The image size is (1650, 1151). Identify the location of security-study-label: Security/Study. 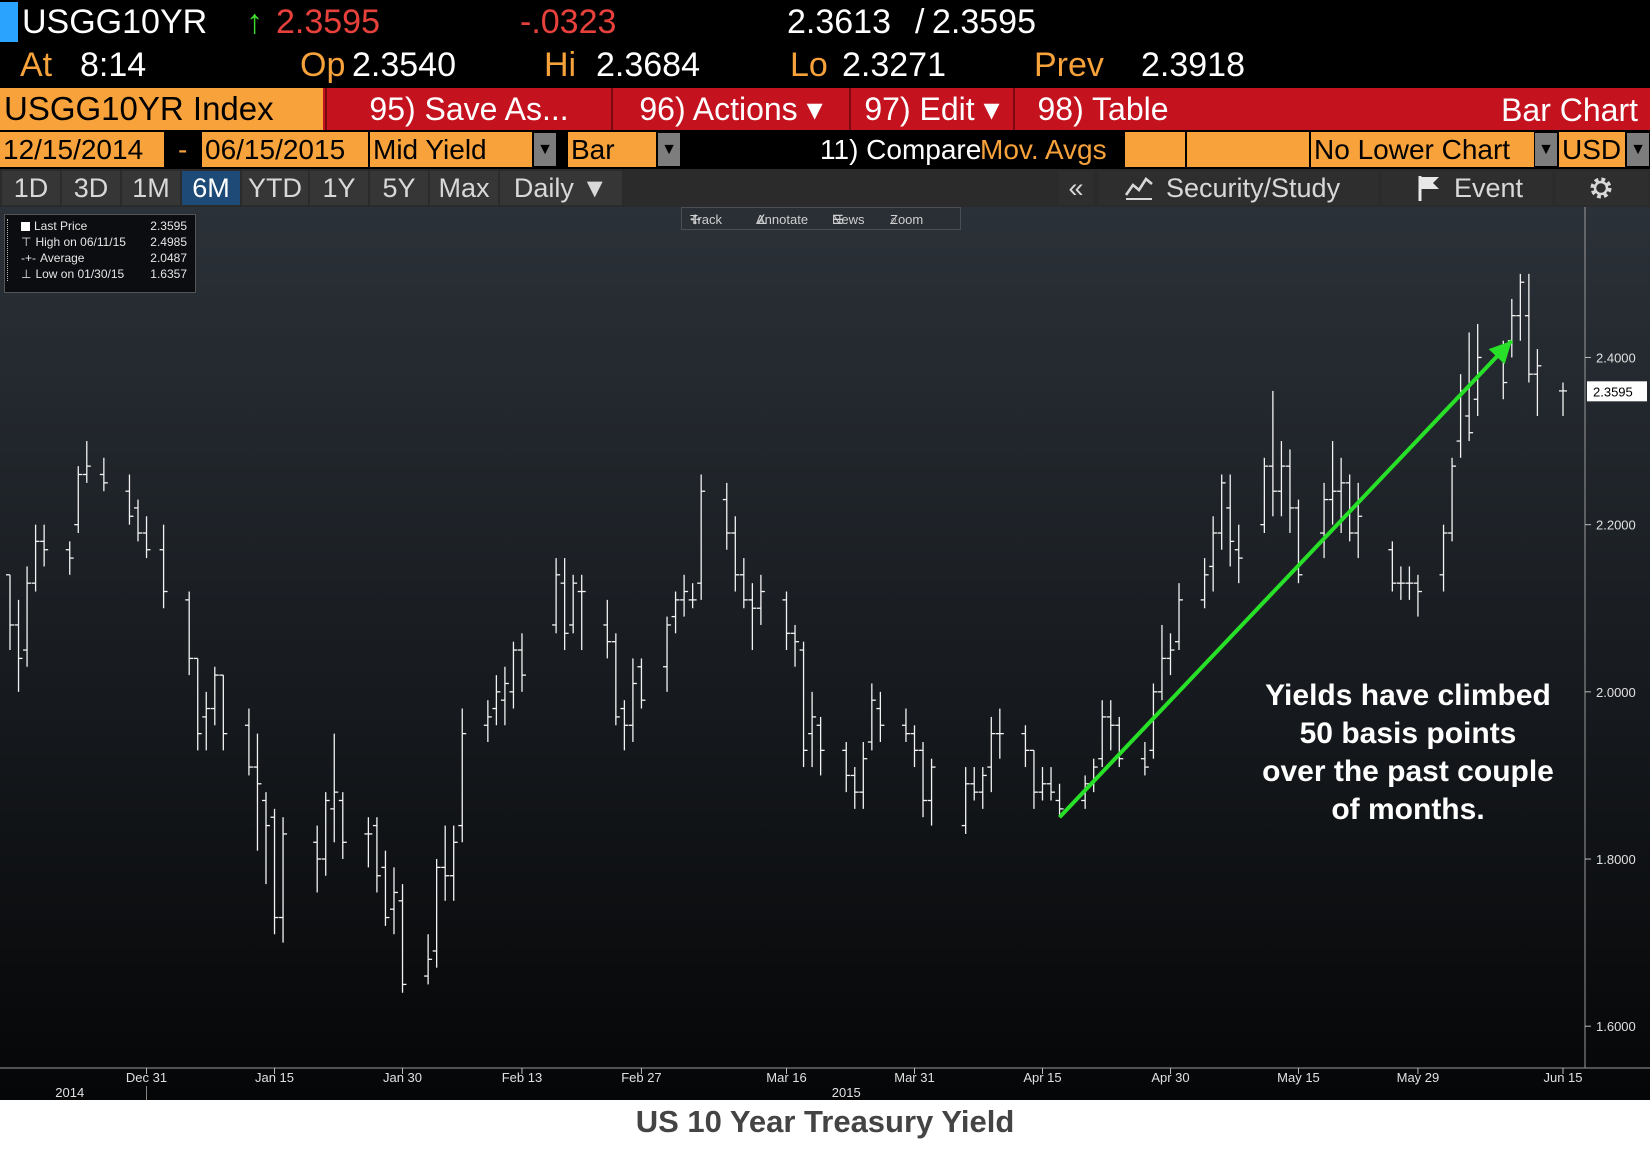
(1253, 188).